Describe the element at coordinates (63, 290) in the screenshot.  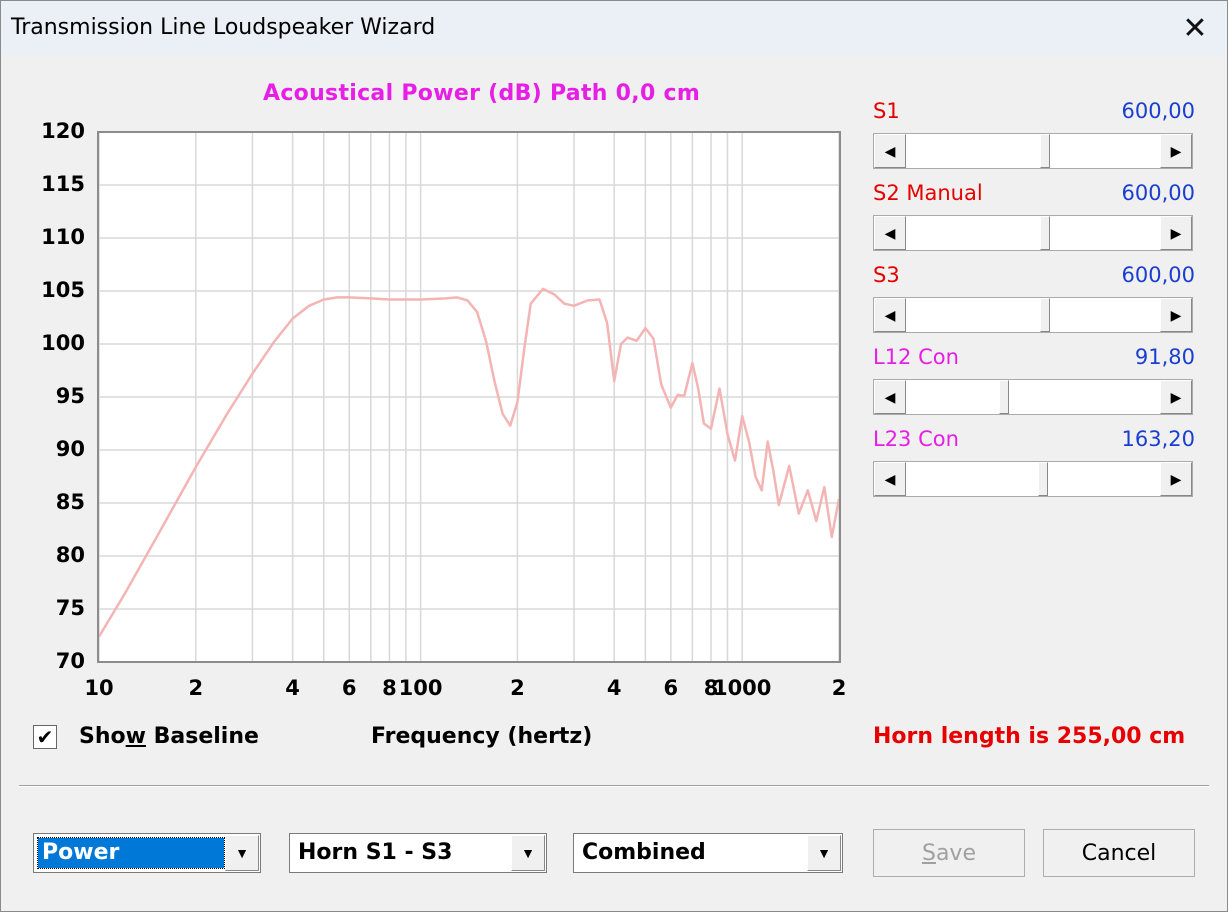
I see `y-tick-label: 105` at that location.